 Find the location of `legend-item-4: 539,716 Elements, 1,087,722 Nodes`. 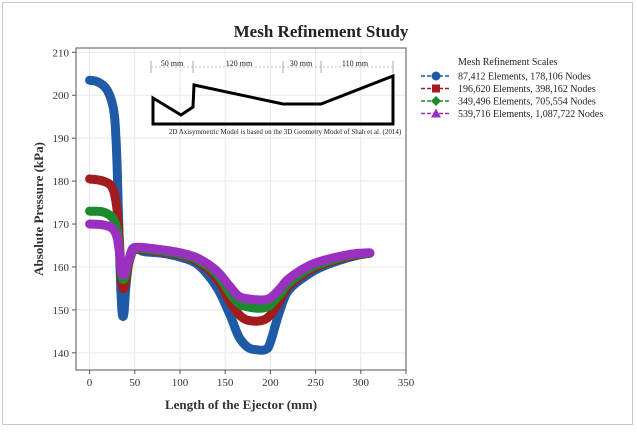

legend-item-4: 539,716 Elements, 1,087,722 Nodes is located at coordinates (512, 114).